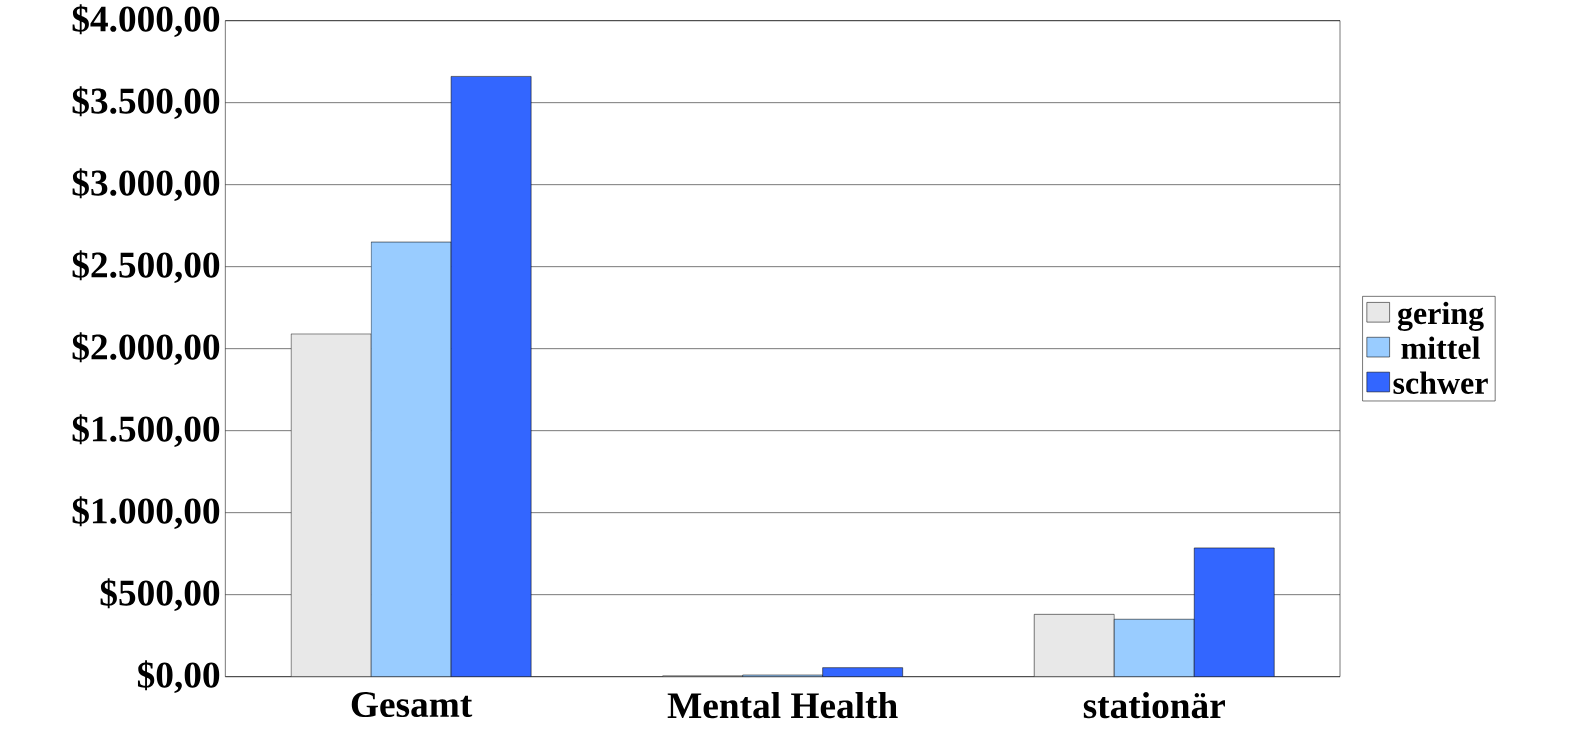 Image resolution: width=1585 pixels, height=750 pixels. What do you see at coordinates (146, 431) in the screenshot?
I see `y-tick-label: $1.500,00` at bounding box center [146, 431].